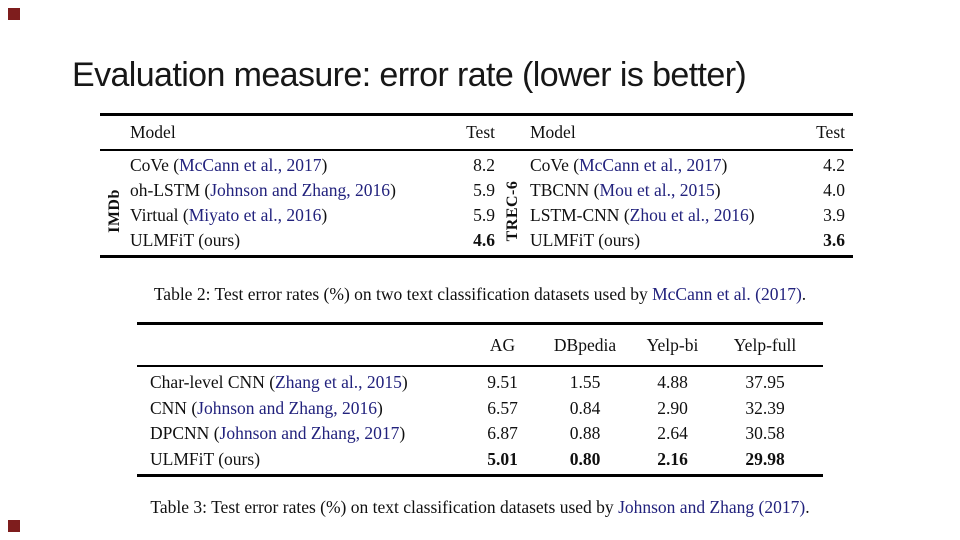  I want to click on table-row: oh-LSTM (Johnson and Zhang, 2016) 5.9, so click(312, 190).